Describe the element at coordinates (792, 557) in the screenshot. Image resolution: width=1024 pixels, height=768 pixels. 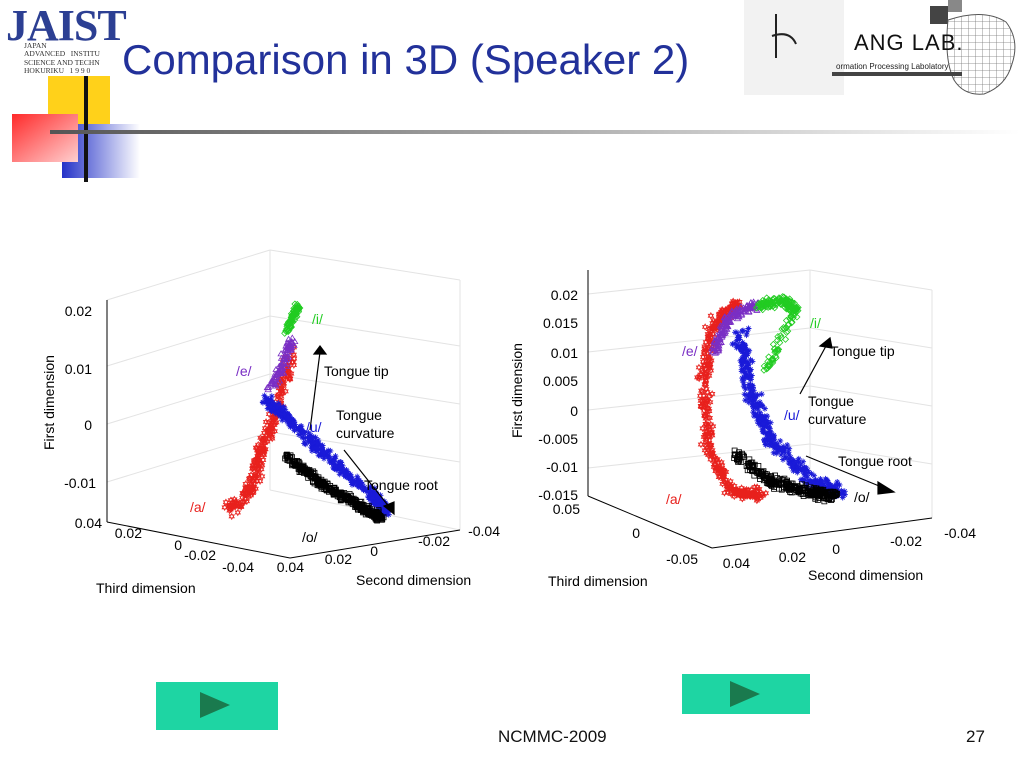
I see `x-tick: 0.02` at that location.